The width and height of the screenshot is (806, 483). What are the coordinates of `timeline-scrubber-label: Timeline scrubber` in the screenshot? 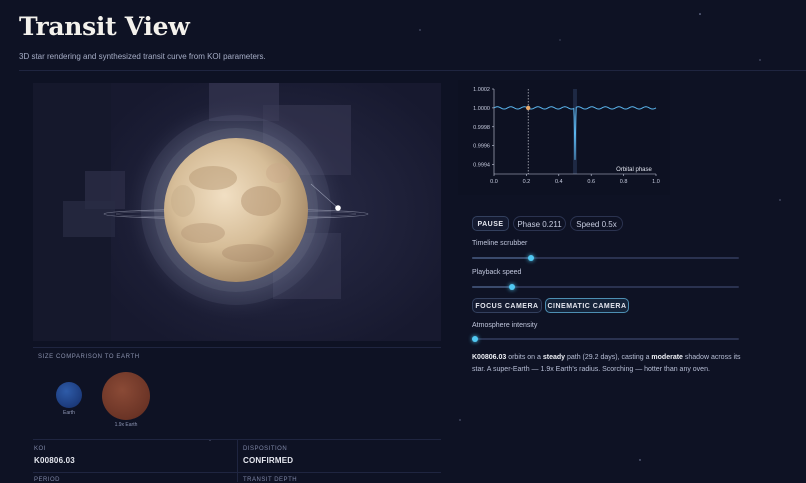 It's located at (500, 243).